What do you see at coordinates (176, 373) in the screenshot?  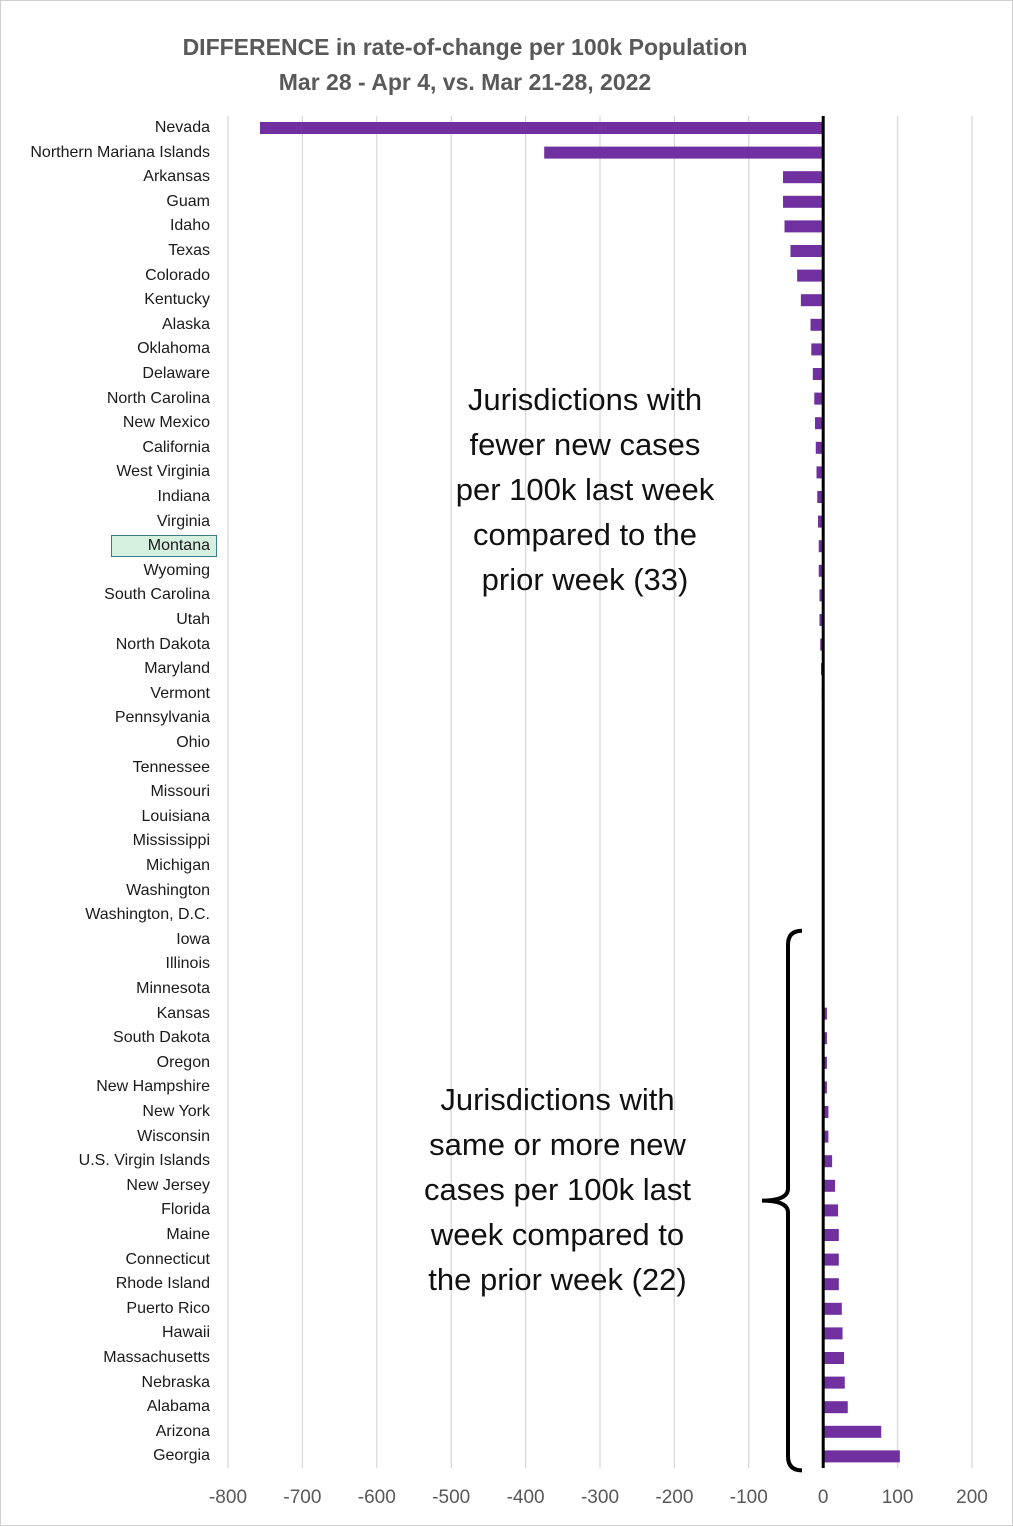 I see `category-label: Delaware` at bounding box center [176, 373].